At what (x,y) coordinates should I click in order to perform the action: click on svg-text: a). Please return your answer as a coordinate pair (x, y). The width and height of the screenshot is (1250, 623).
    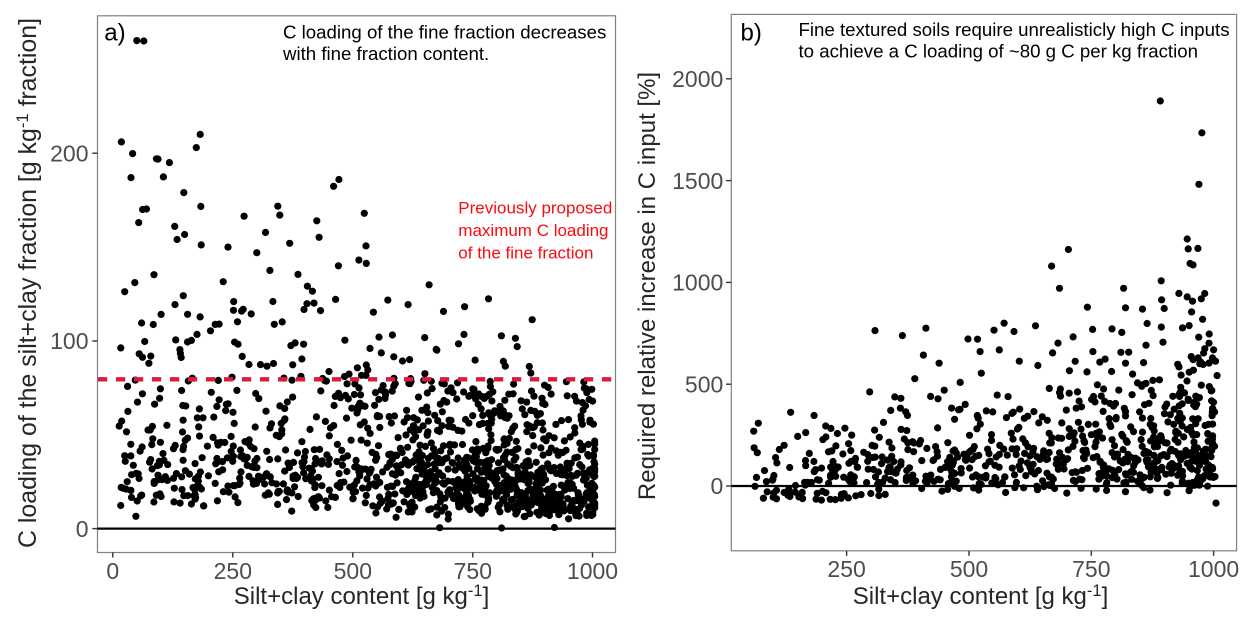
    Looking at the image, I should click on (114, 33).